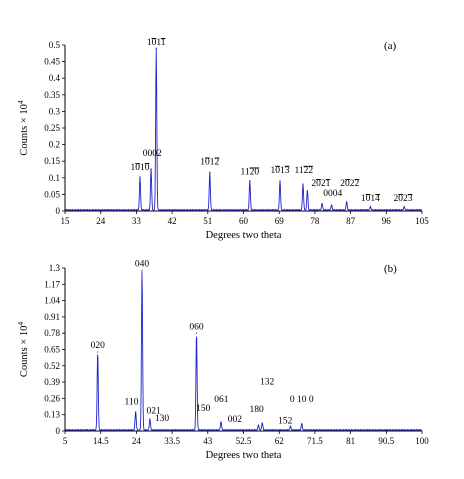 This screenshot has height=479, width=464. I want to click on x-tick-label: 87, so click(351, 221).